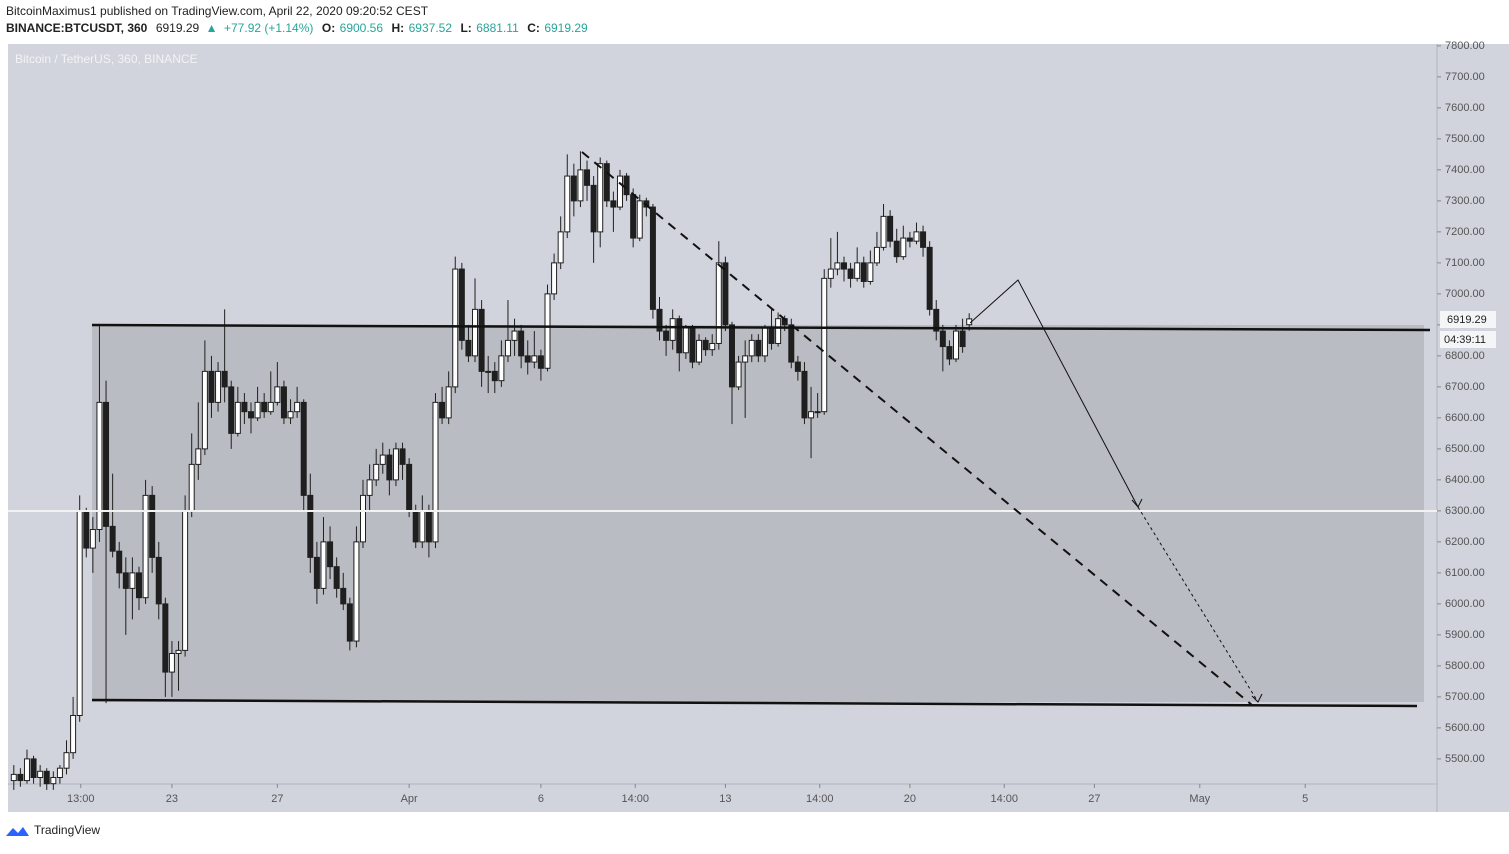 The width and height of the screenshot is (1509, 854). What do you see at coordinates (1465, 480) in the screenshot?
I see `y-tick-label: 6400.00` at bounding box center [1465, 480].